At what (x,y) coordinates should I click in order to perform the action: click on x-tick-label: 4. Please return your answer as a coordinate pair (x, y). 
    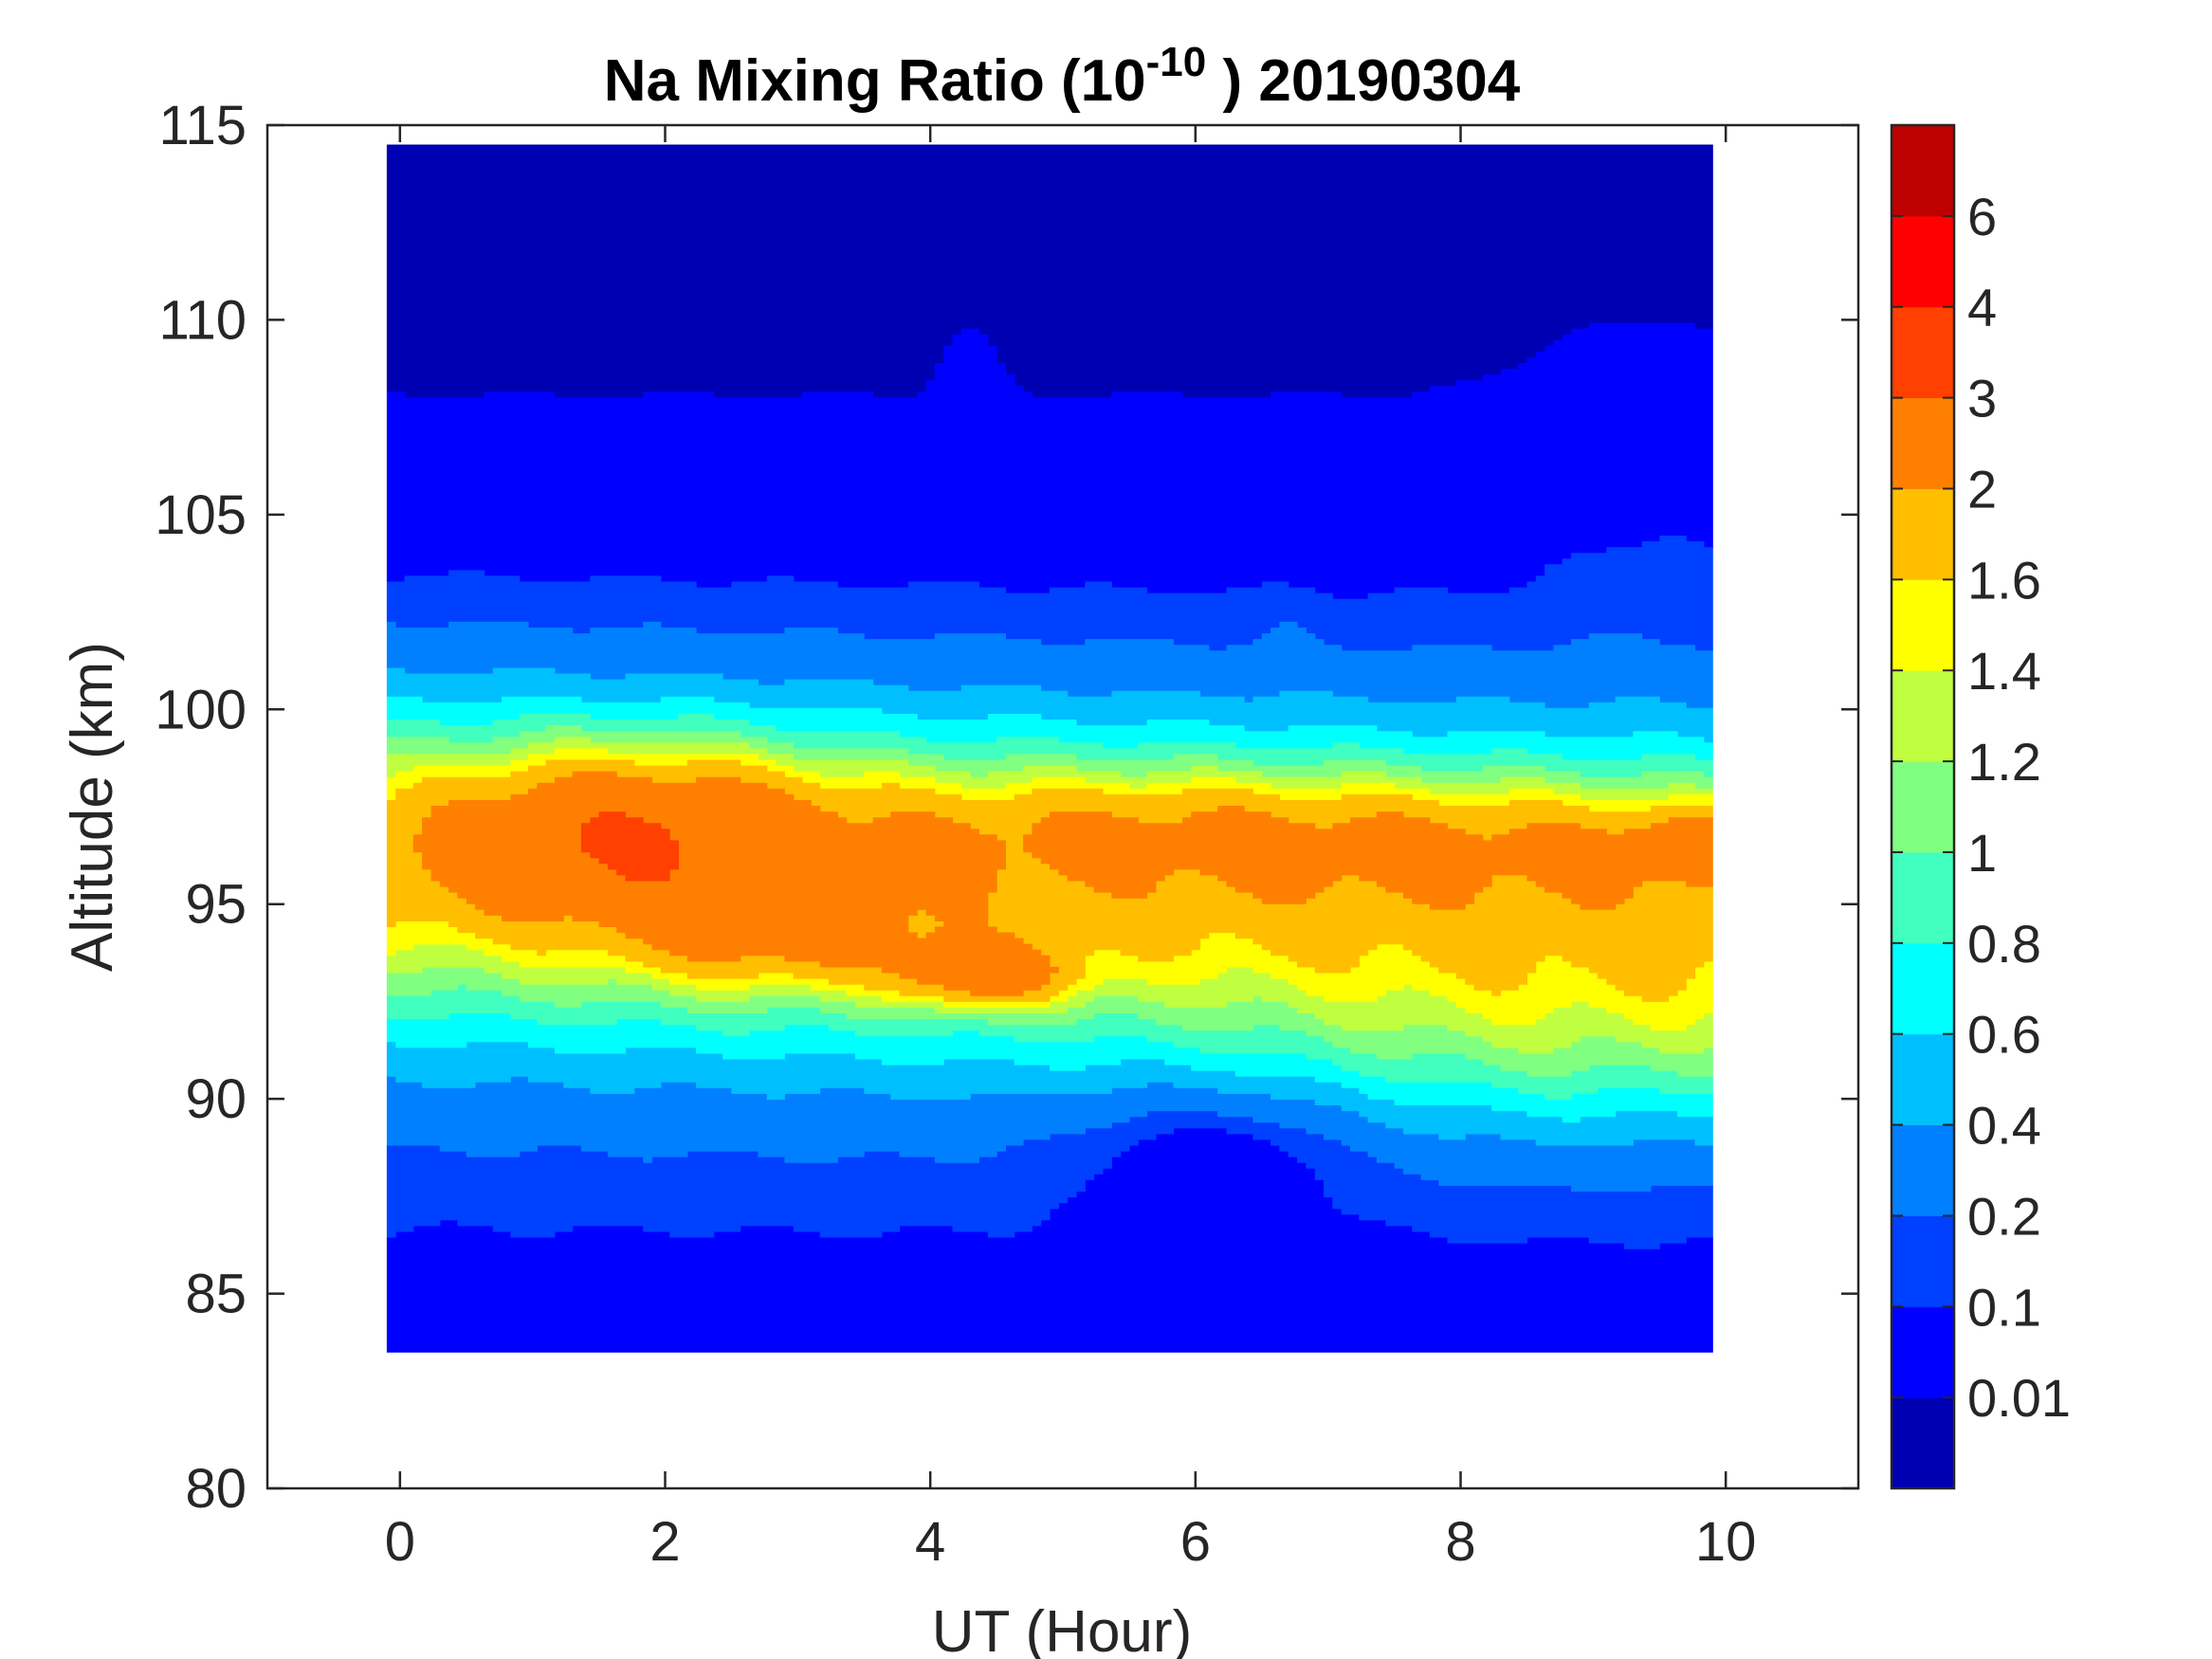
    Looking at the image, I should click on (930, 1542).